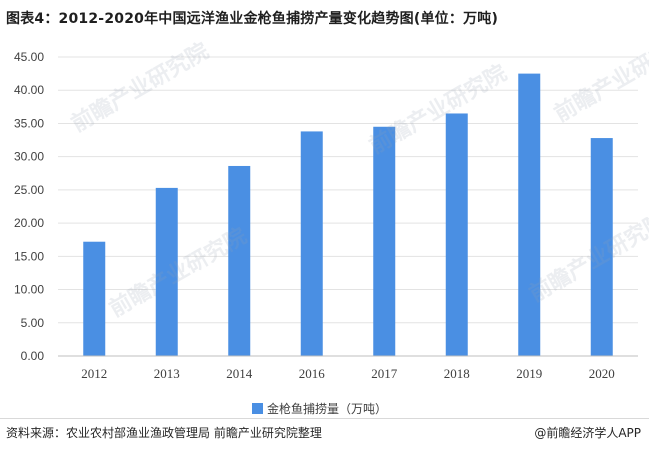 The height and width of the screenshot is (451, 649). What do you see at coordinates (239, 373) in the screenshot?
I see `x-tick-label: 2014` at bounding box center [239, 373].